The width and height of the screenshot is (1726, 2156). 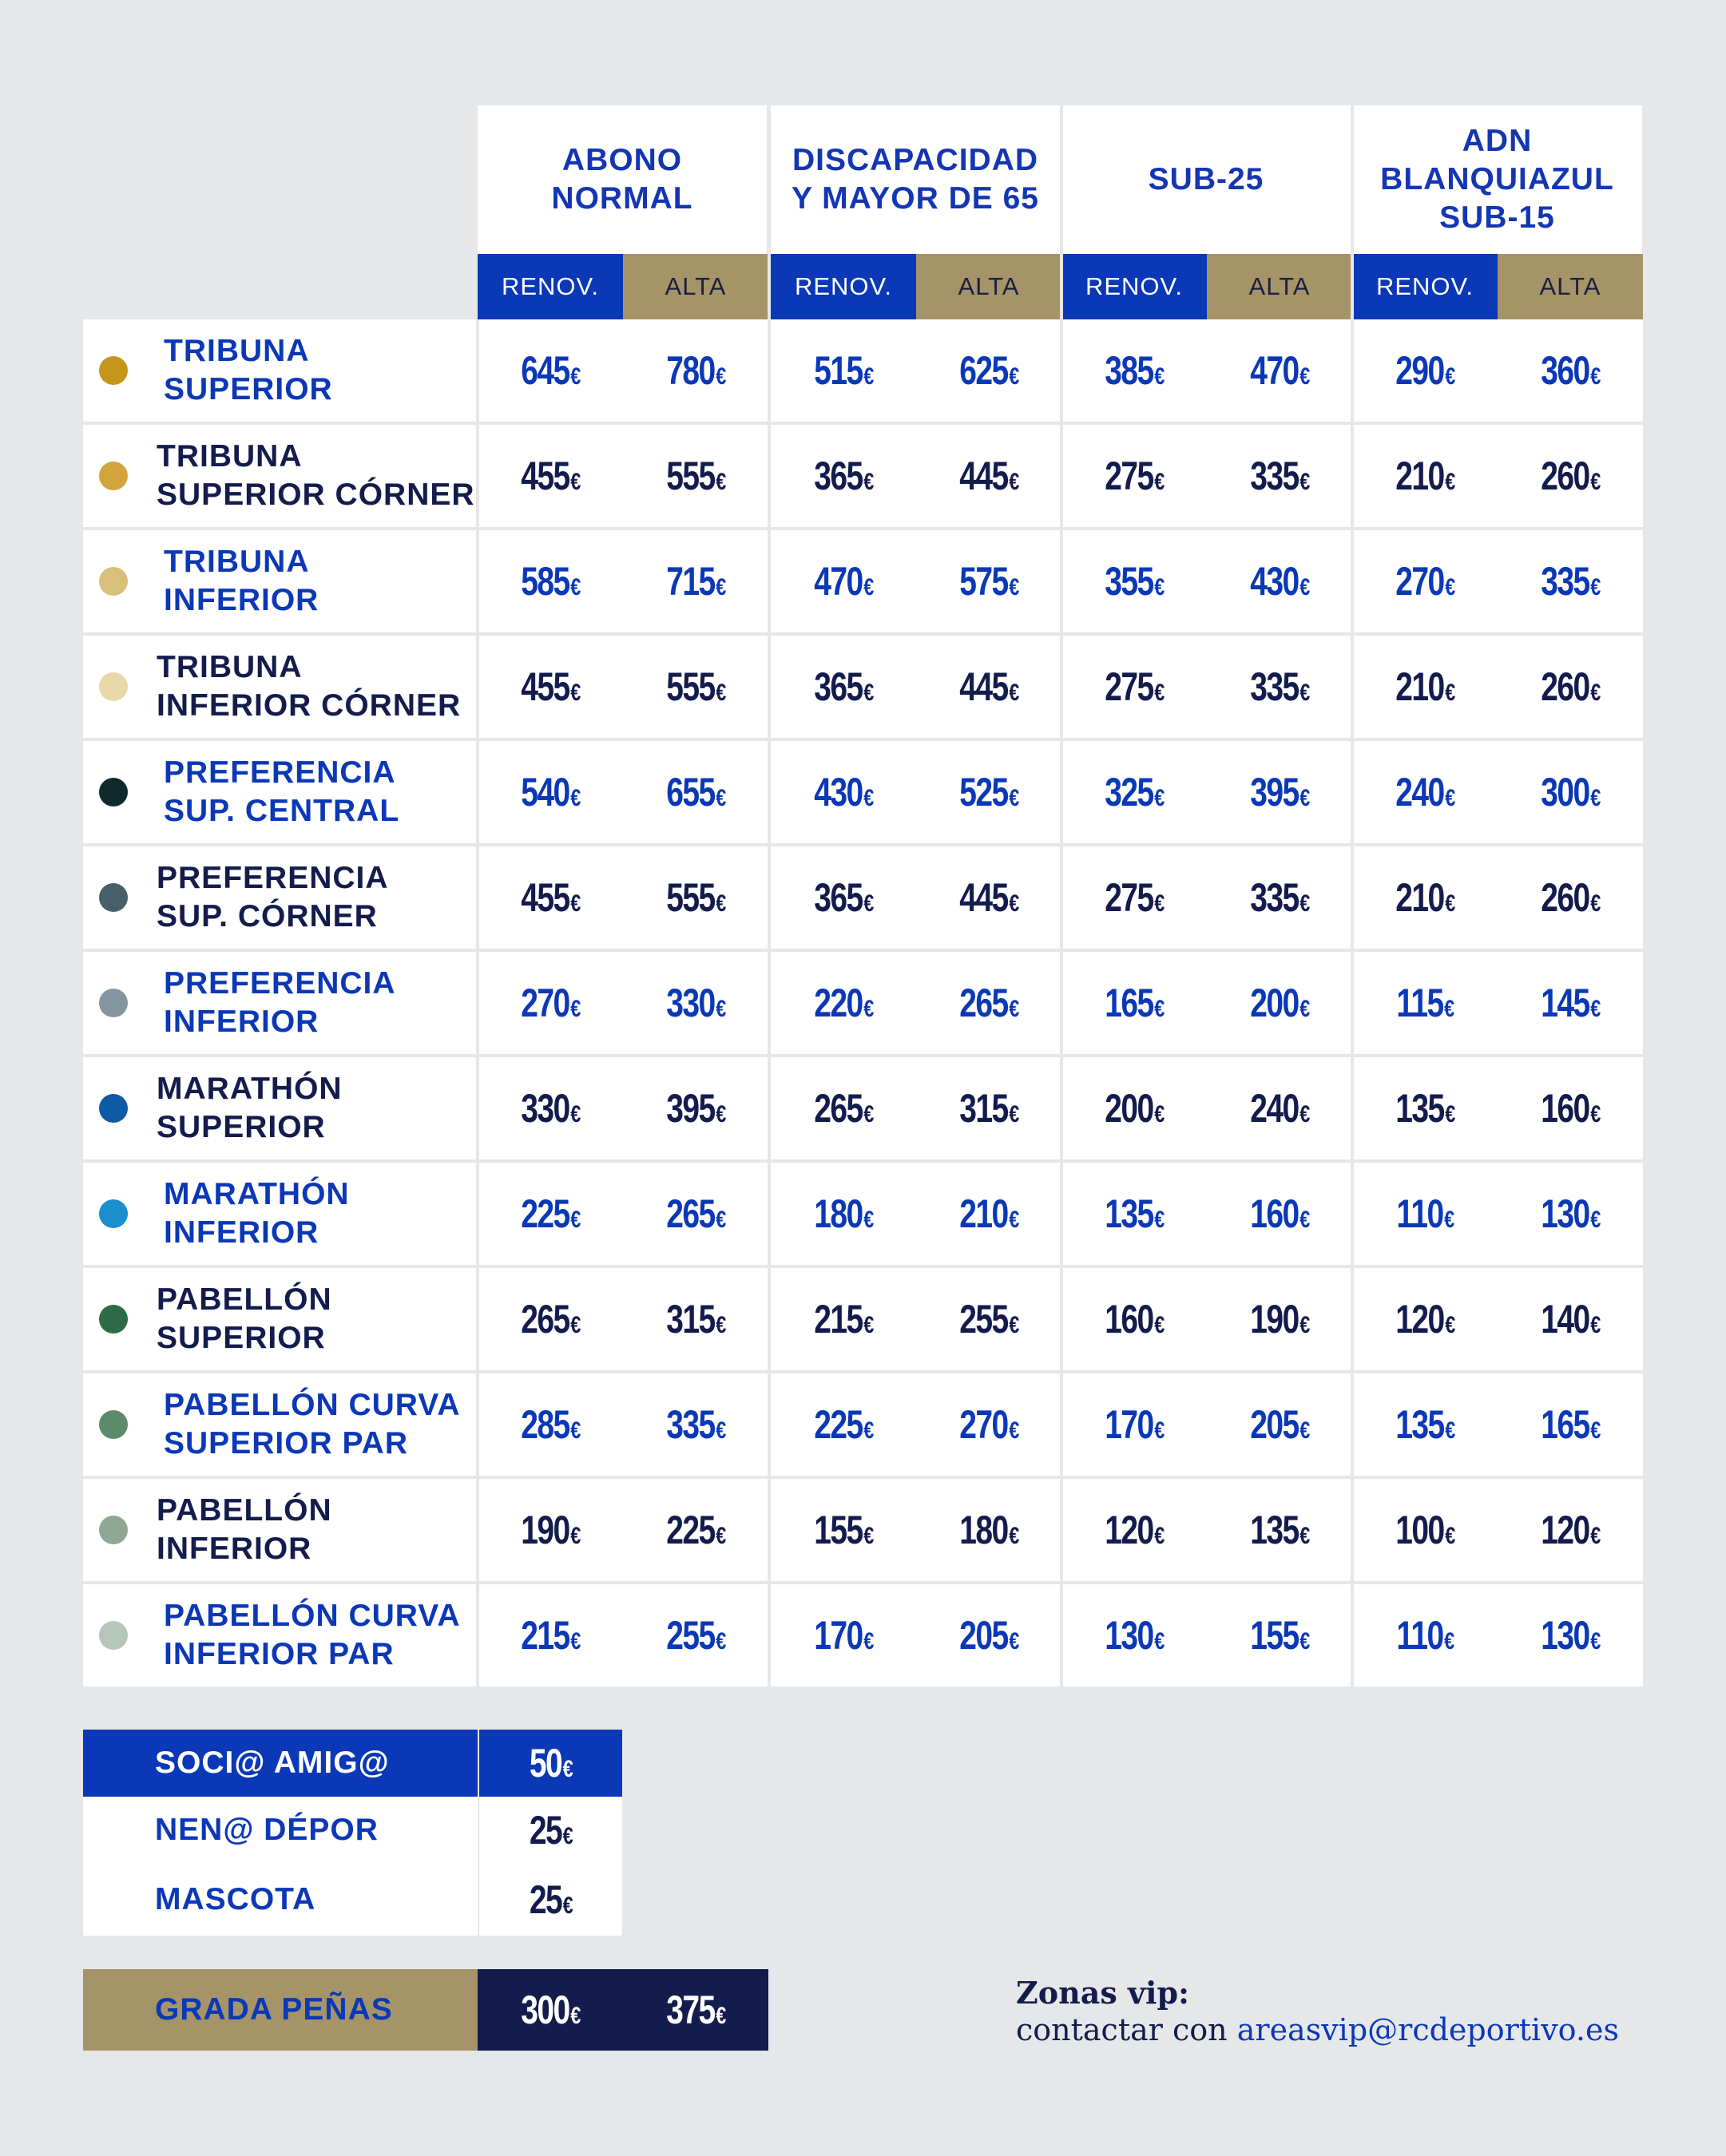 What do you see at coordinates (844, 1003) in the screenshot?
I see `renov-price: 220 €` at bounding box center [844, 1003].